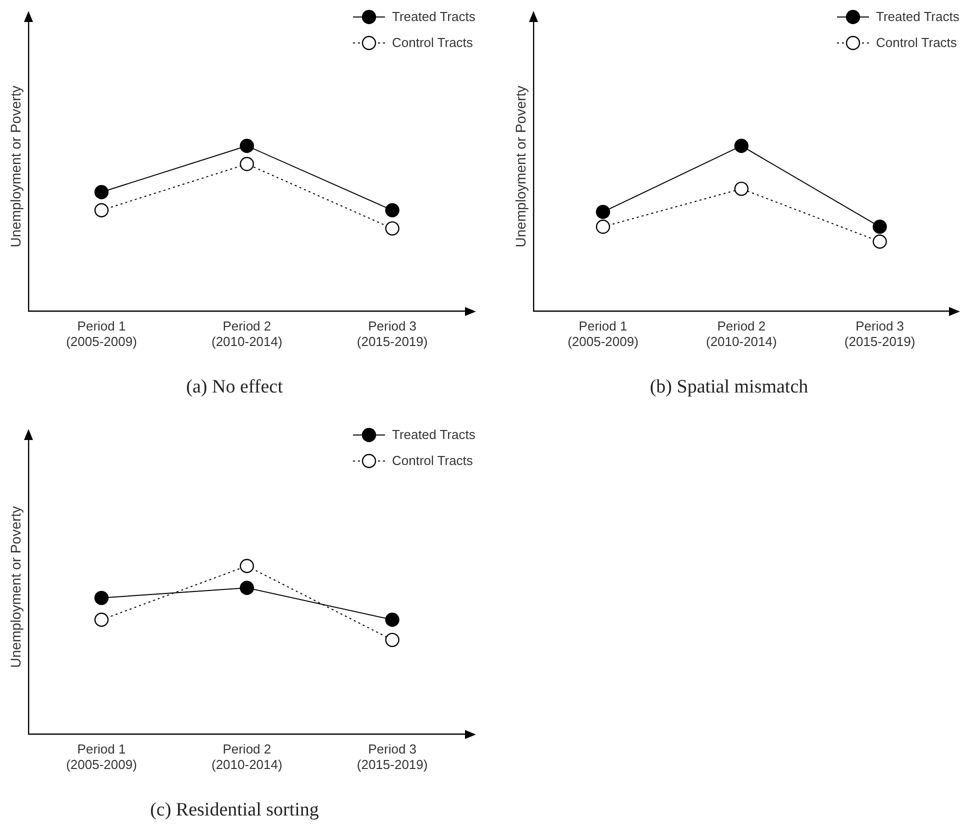 The height and width of the screenshot is (833, 979). What do you see at coordinates (235, 387) in the screenshot?
I see `text: (a) No effect` at bounding box center [235, 387].